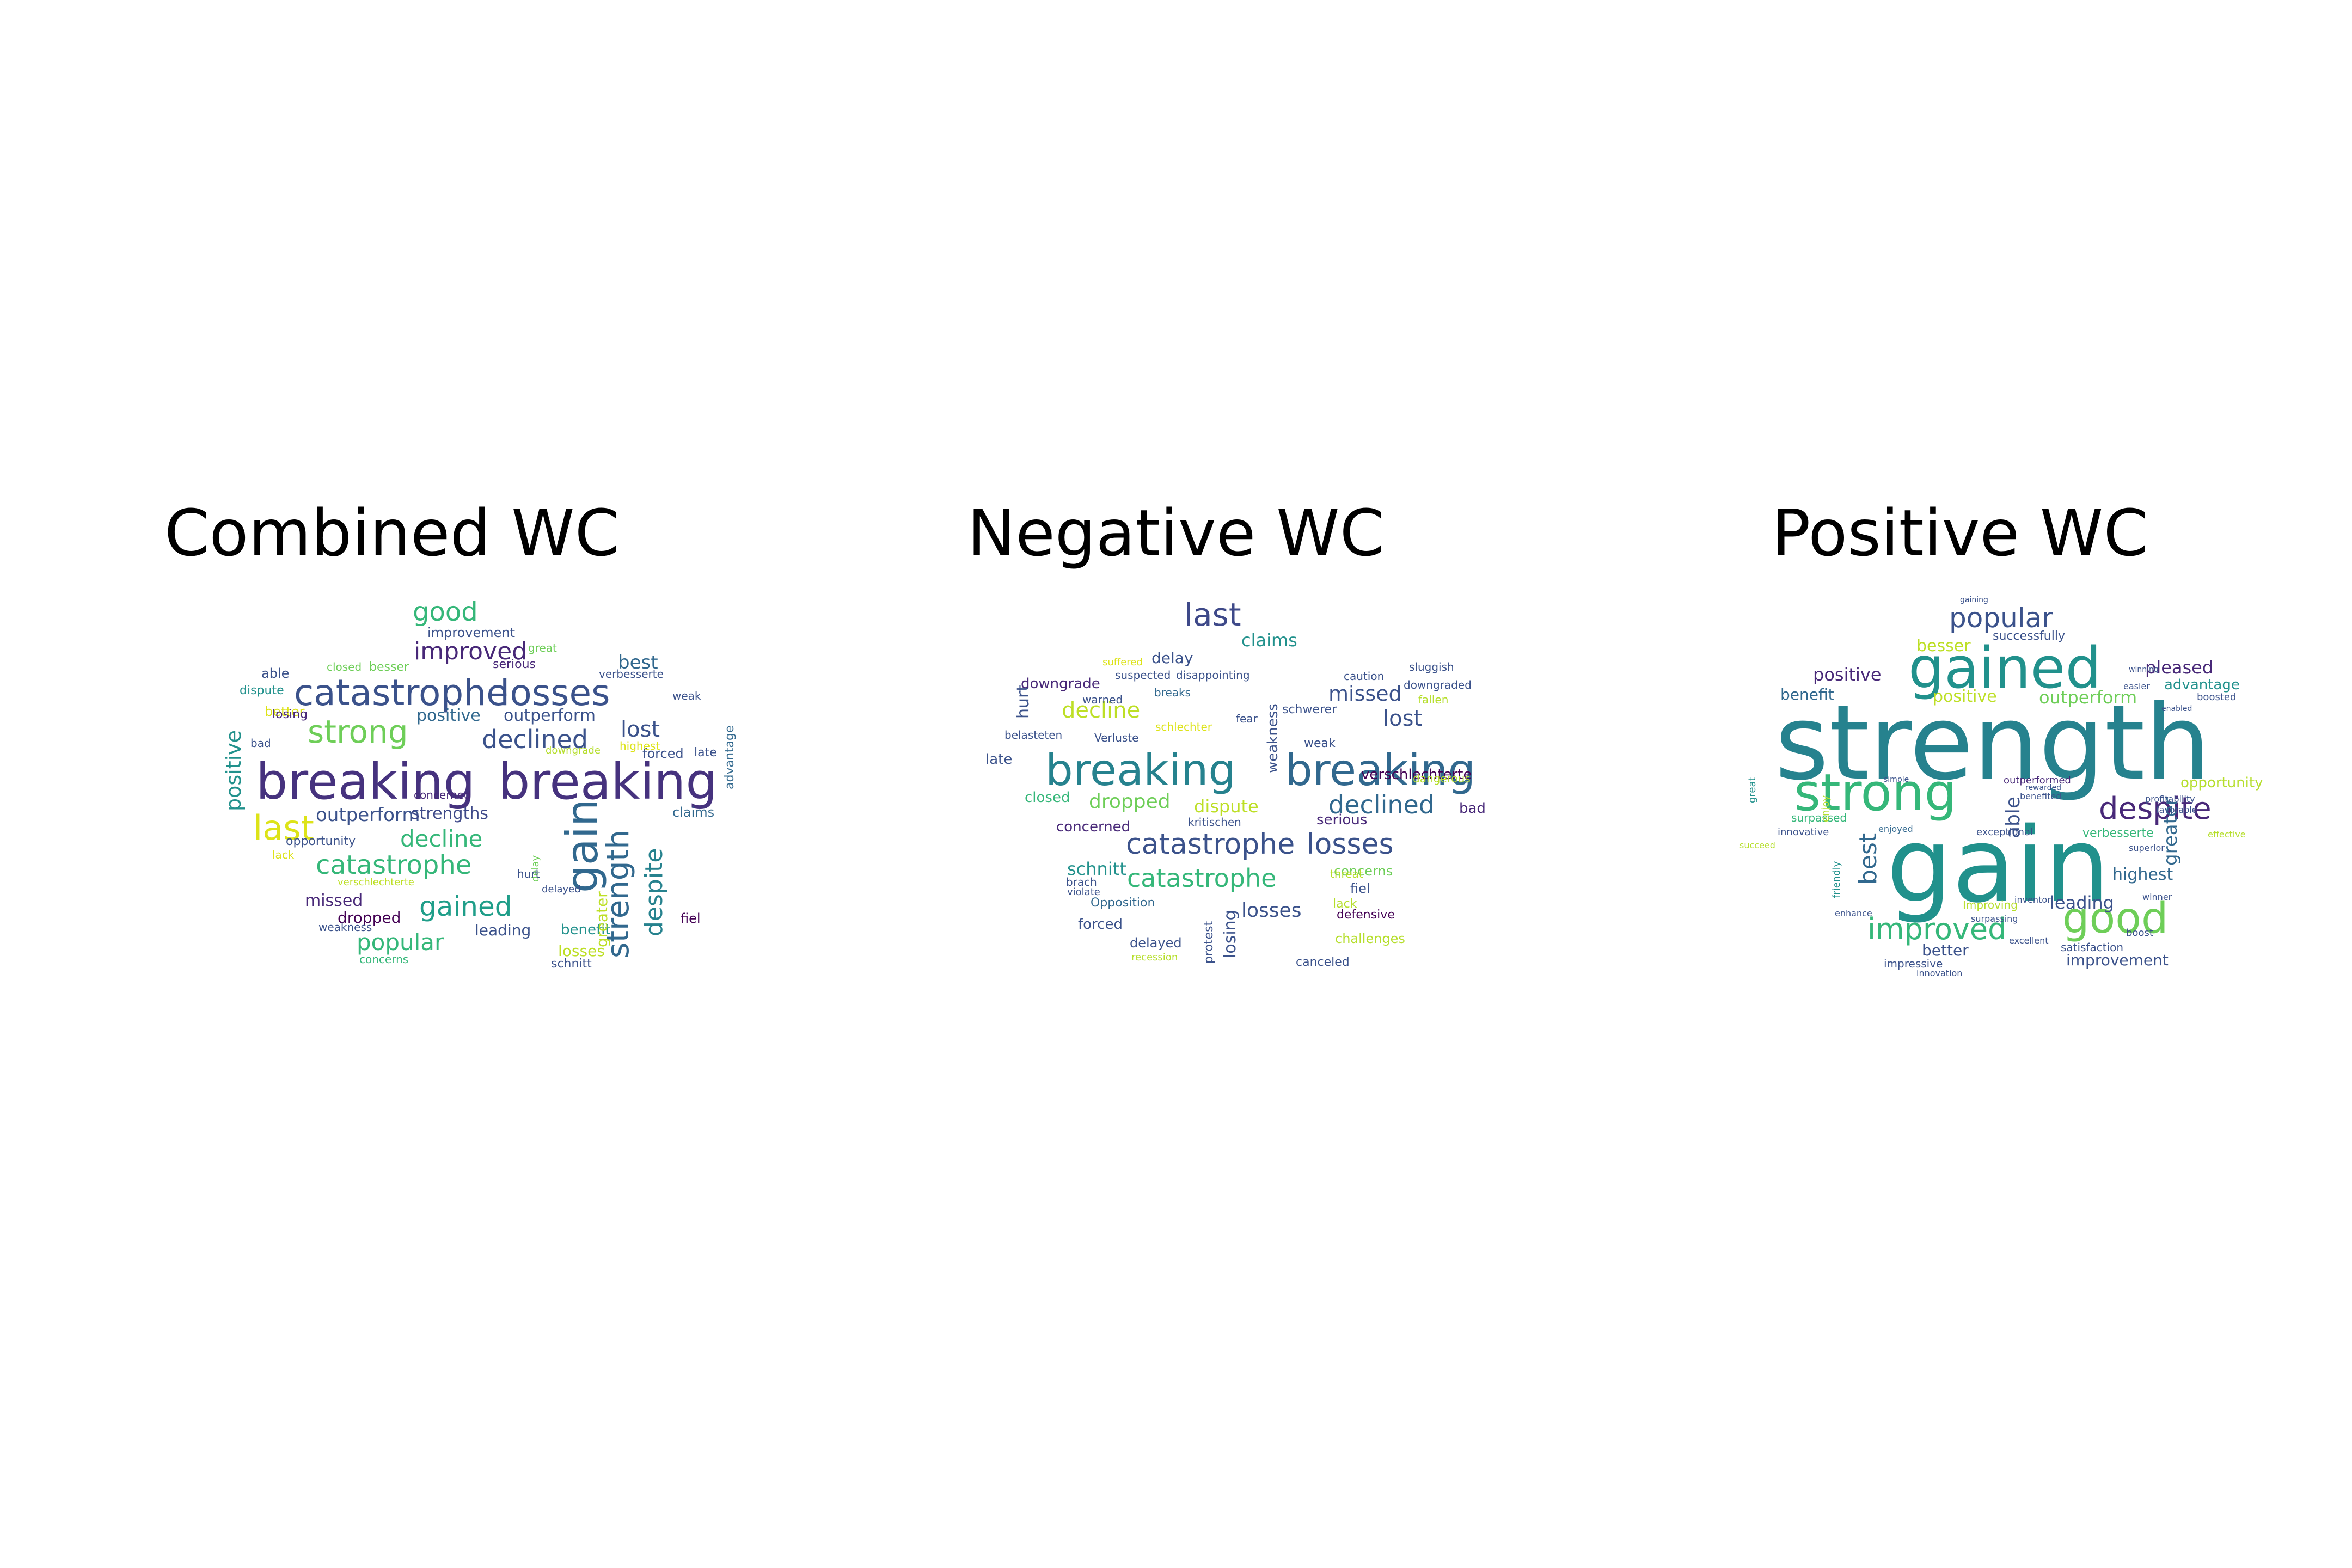 The height and width of the screenshot is (1568, 2352). I want to click on cloud-word: good, so click(2115, 918).